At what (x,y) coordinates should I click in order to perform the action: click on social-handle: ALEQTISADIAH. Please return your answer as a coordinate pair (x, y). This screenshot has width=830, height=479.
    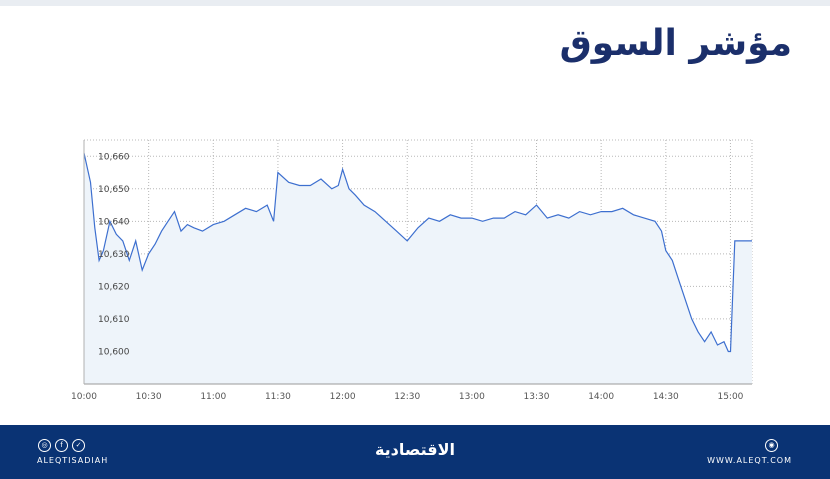
    Looking at the image, I should click on (73, 460).